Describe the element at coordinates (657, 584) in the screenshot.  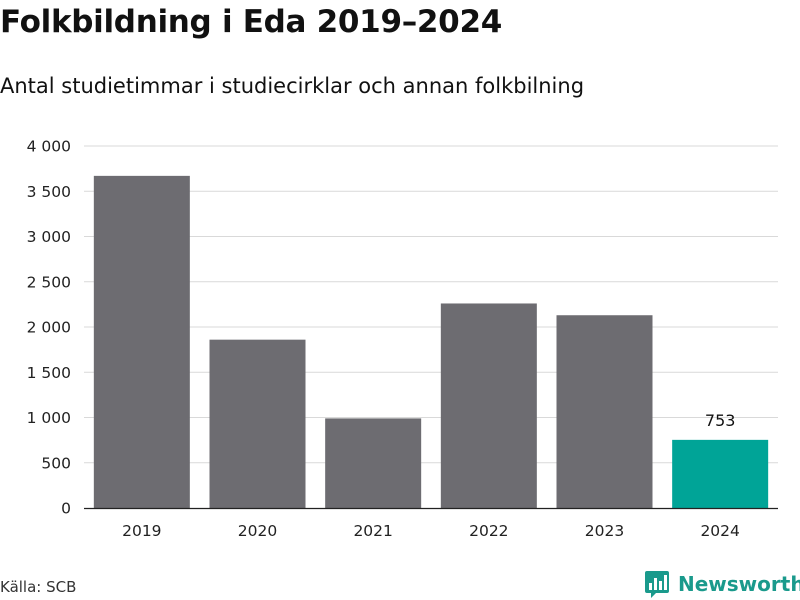
I see `bar-chart-speech-bubble-icon` at that location.